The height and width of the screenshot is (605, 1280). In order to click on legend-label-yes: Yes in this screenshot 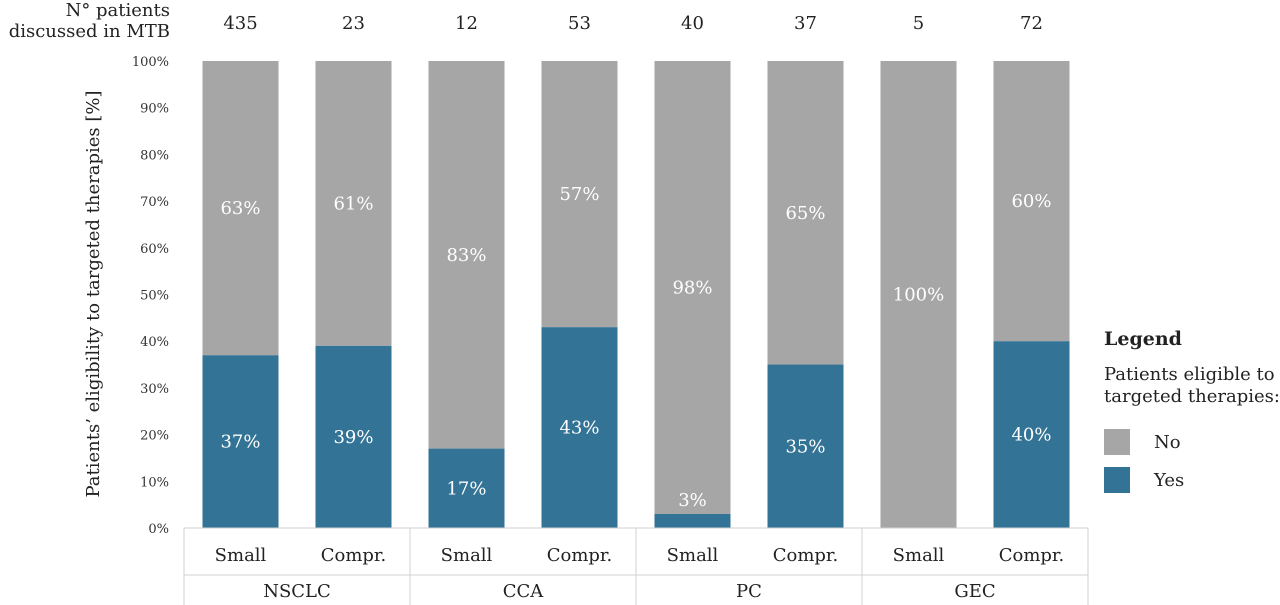, I will do `click(1169, 480)`.